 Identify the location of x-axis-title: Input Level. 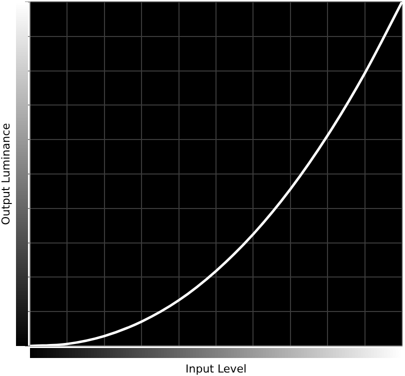
(216, 369).